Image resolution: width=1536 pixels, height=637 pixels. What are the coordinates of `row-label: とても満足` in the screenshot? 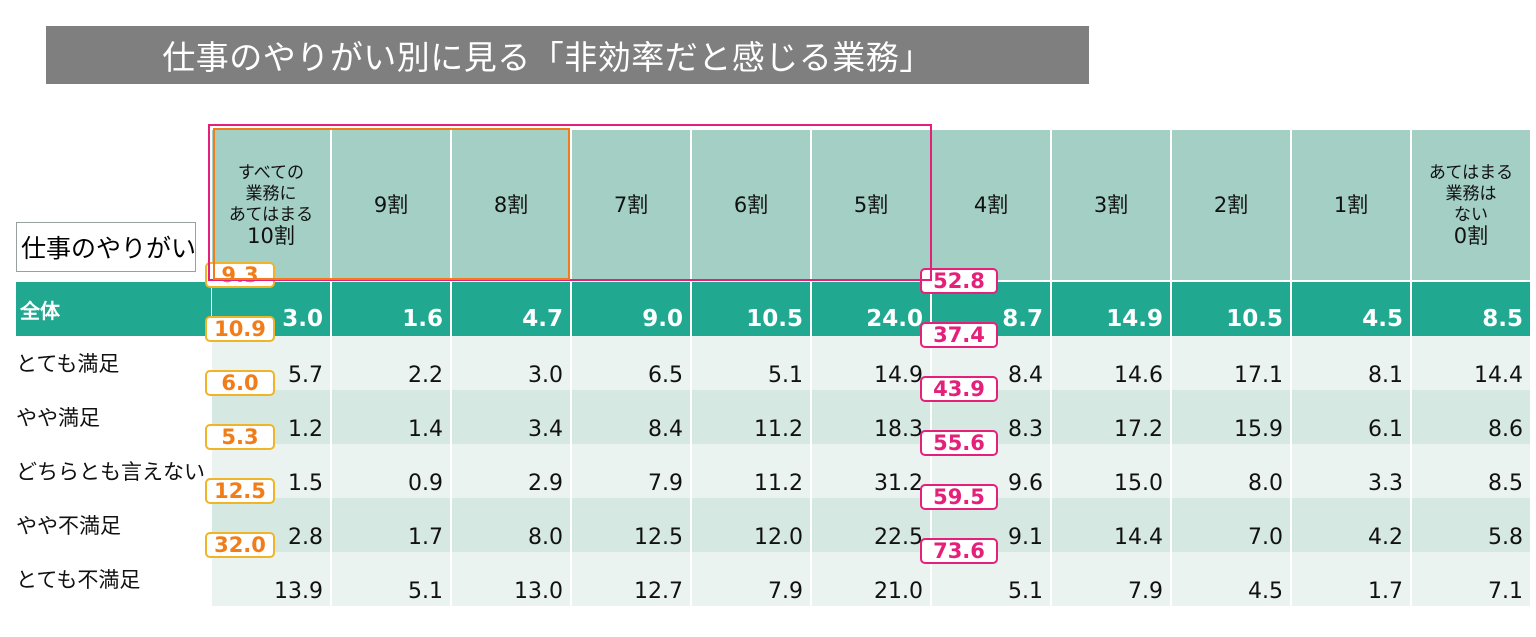 It's located at (68, 364).